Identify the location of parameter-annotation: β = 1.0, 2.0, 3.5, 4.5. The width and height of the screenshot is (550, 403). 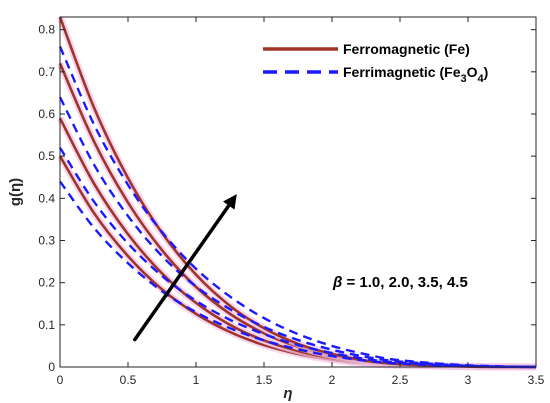
(400, 282).